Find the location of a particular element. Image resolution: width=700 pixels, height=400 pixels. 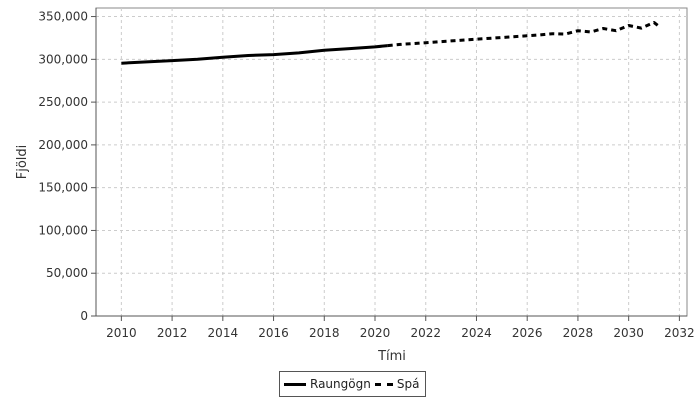

x-axis-title: Tími is located at coordinates (391, 356).